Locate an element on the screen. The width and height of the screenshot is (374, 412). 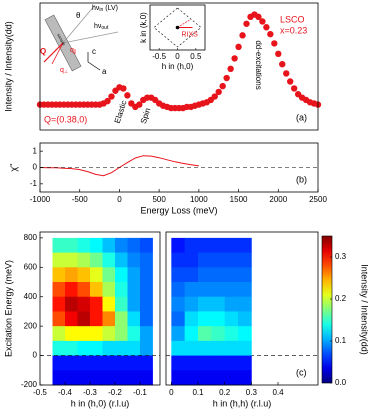
inset-xlabel: h in (h,0) is located at coordinates (178, 66).